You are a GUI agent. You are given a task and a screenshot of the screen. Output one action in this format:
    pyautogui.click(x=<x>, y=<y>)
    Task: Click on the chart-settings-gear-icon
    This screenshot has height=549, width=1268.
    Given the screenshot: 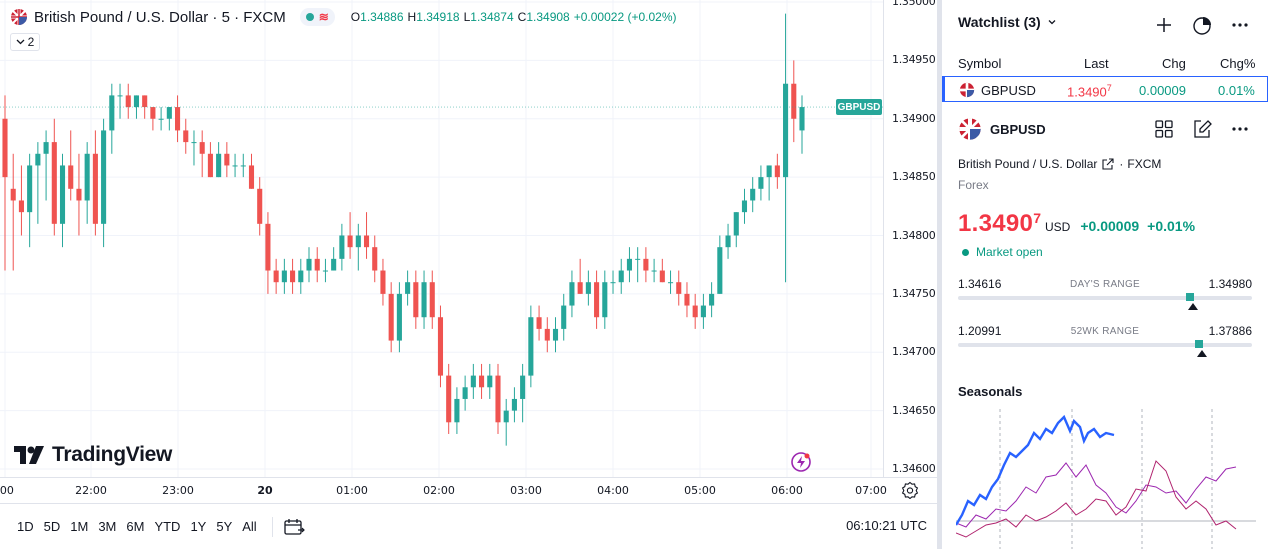 What is the action you would take?
    pyautogui.click(x=910, y=490)
    